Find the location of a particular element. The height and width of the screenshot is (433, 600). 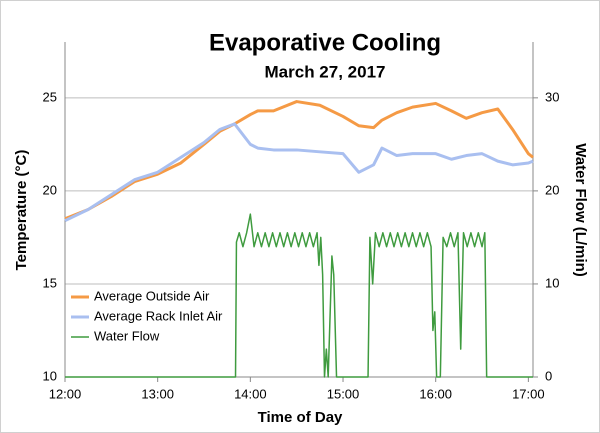

chart-subtitle: March 27, 2017 is located at coordinates (325, 71).